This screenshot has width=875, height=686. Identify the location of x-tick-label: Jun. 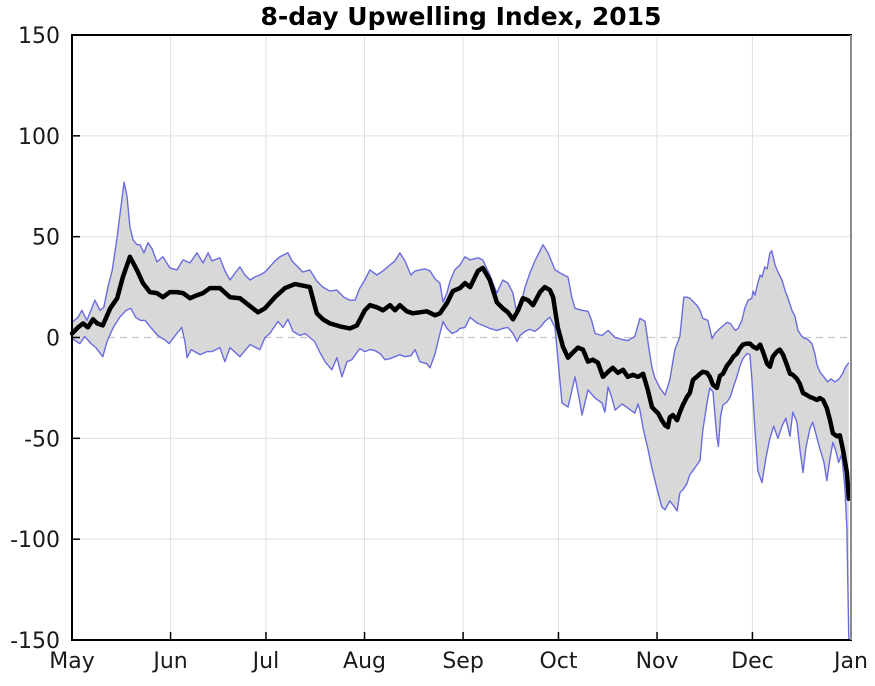
(169, 661).